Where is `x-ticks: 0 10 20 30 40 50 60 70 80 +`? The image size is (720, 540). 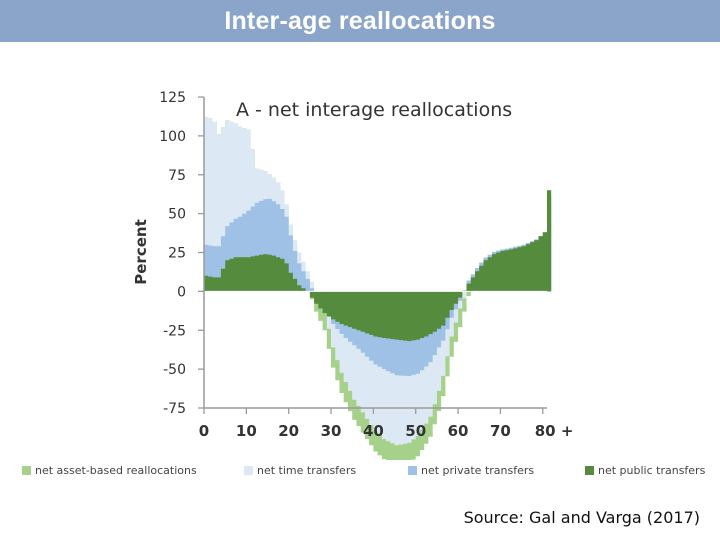 x-ticks: 0 10 20 30 40 50 60 70 80 + is located at coordinates (386, 424).